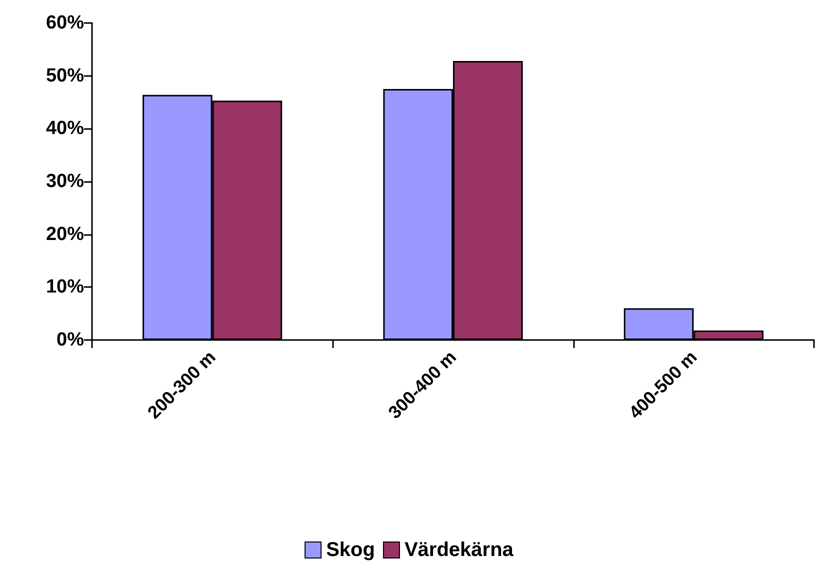 The width and height of the screenshot is (818, 569). What do you see at coordinates (65, 129) in the screenshot?
I see `y-tick-label: 40%` at bounding box center [65, 129].